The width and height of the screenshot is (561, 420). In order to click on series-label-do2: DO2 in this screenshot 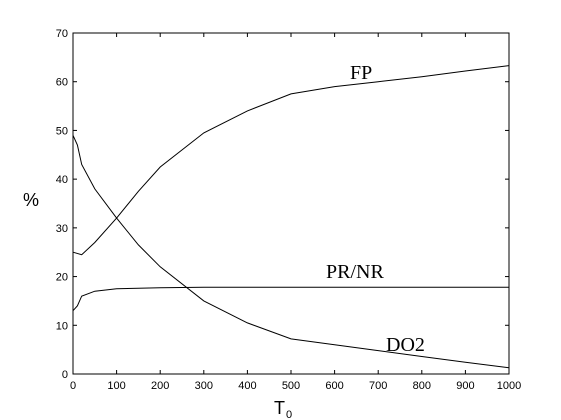, I will do `click(405, 345)`.